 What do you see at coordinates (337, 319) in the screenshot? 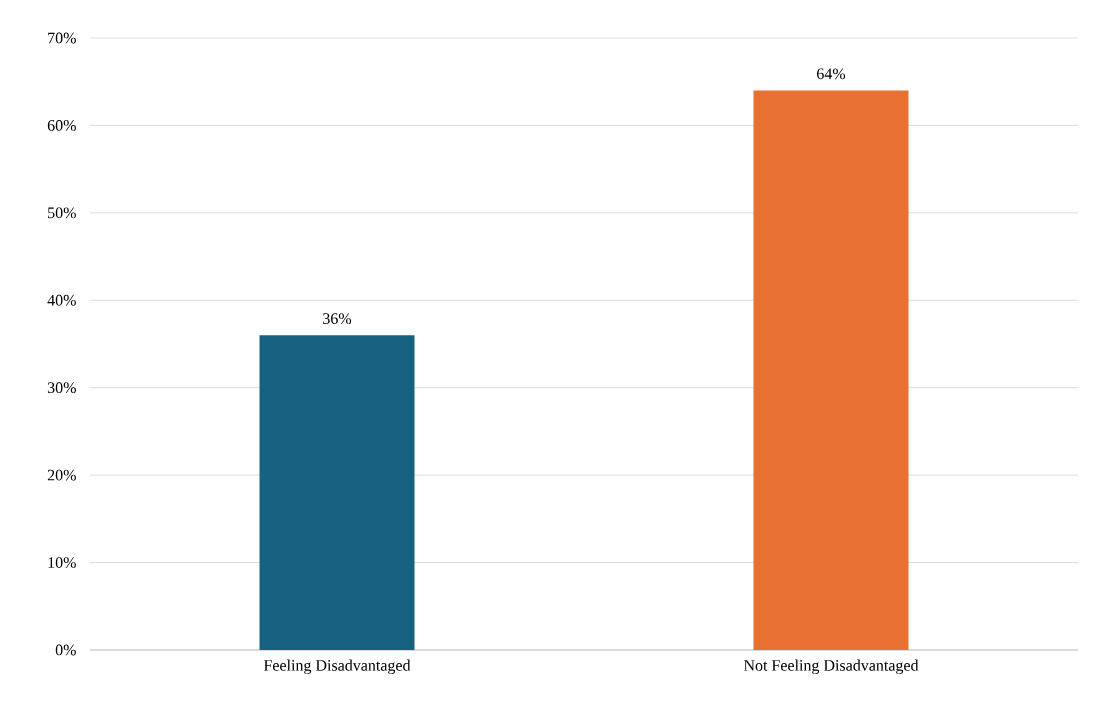
I see `data-label: 36%` at bounding box center [337, 319].